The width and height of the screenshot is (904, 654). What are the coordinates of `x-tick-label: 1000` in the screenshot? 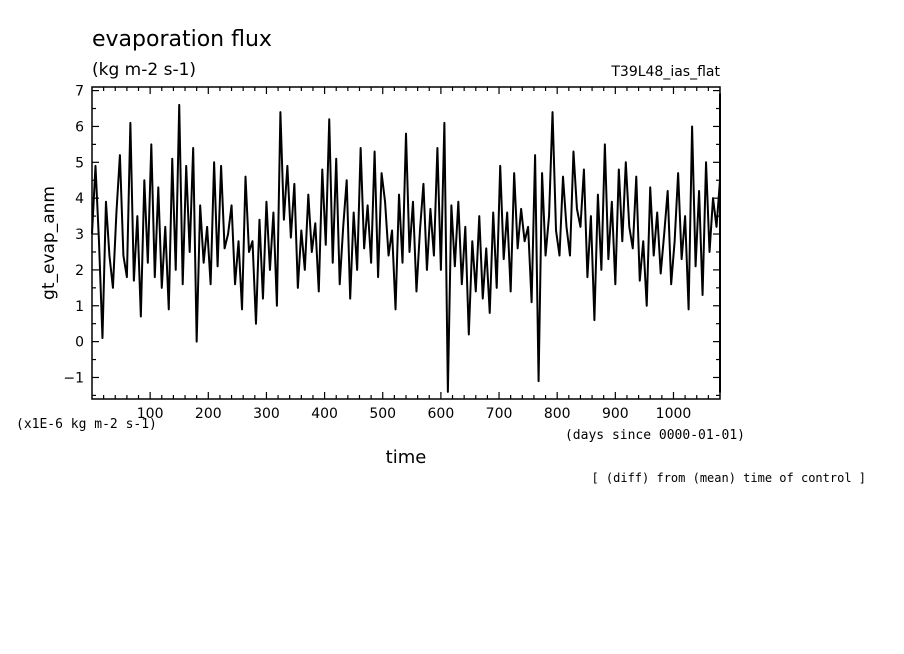 It's located at (674, 414).